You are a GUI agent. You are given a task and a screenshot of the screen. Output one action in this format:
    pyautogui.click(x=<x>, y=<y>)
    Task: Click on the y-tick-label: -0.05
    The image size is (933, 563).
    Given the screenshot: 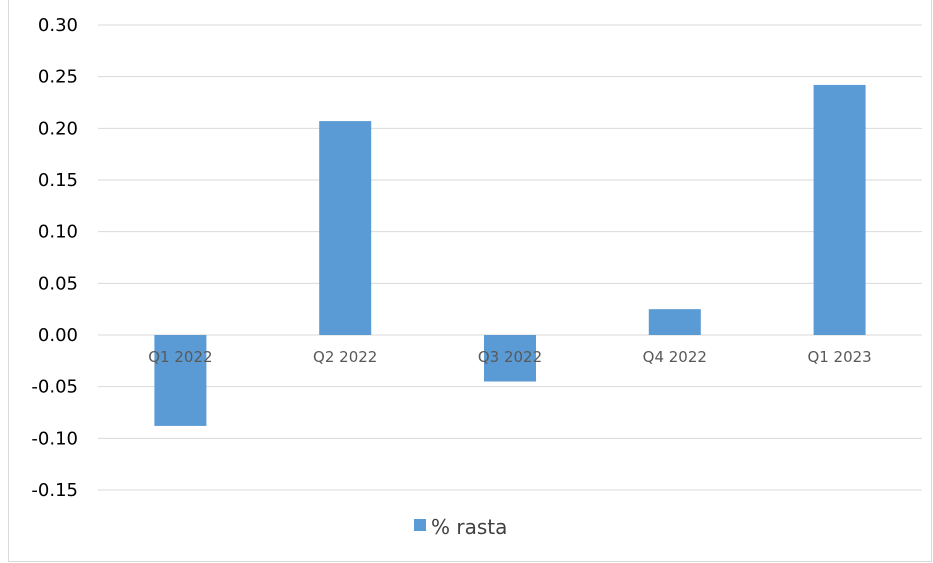 What is the action you would take?
    pyautogui.click(x=54, y=387)
    